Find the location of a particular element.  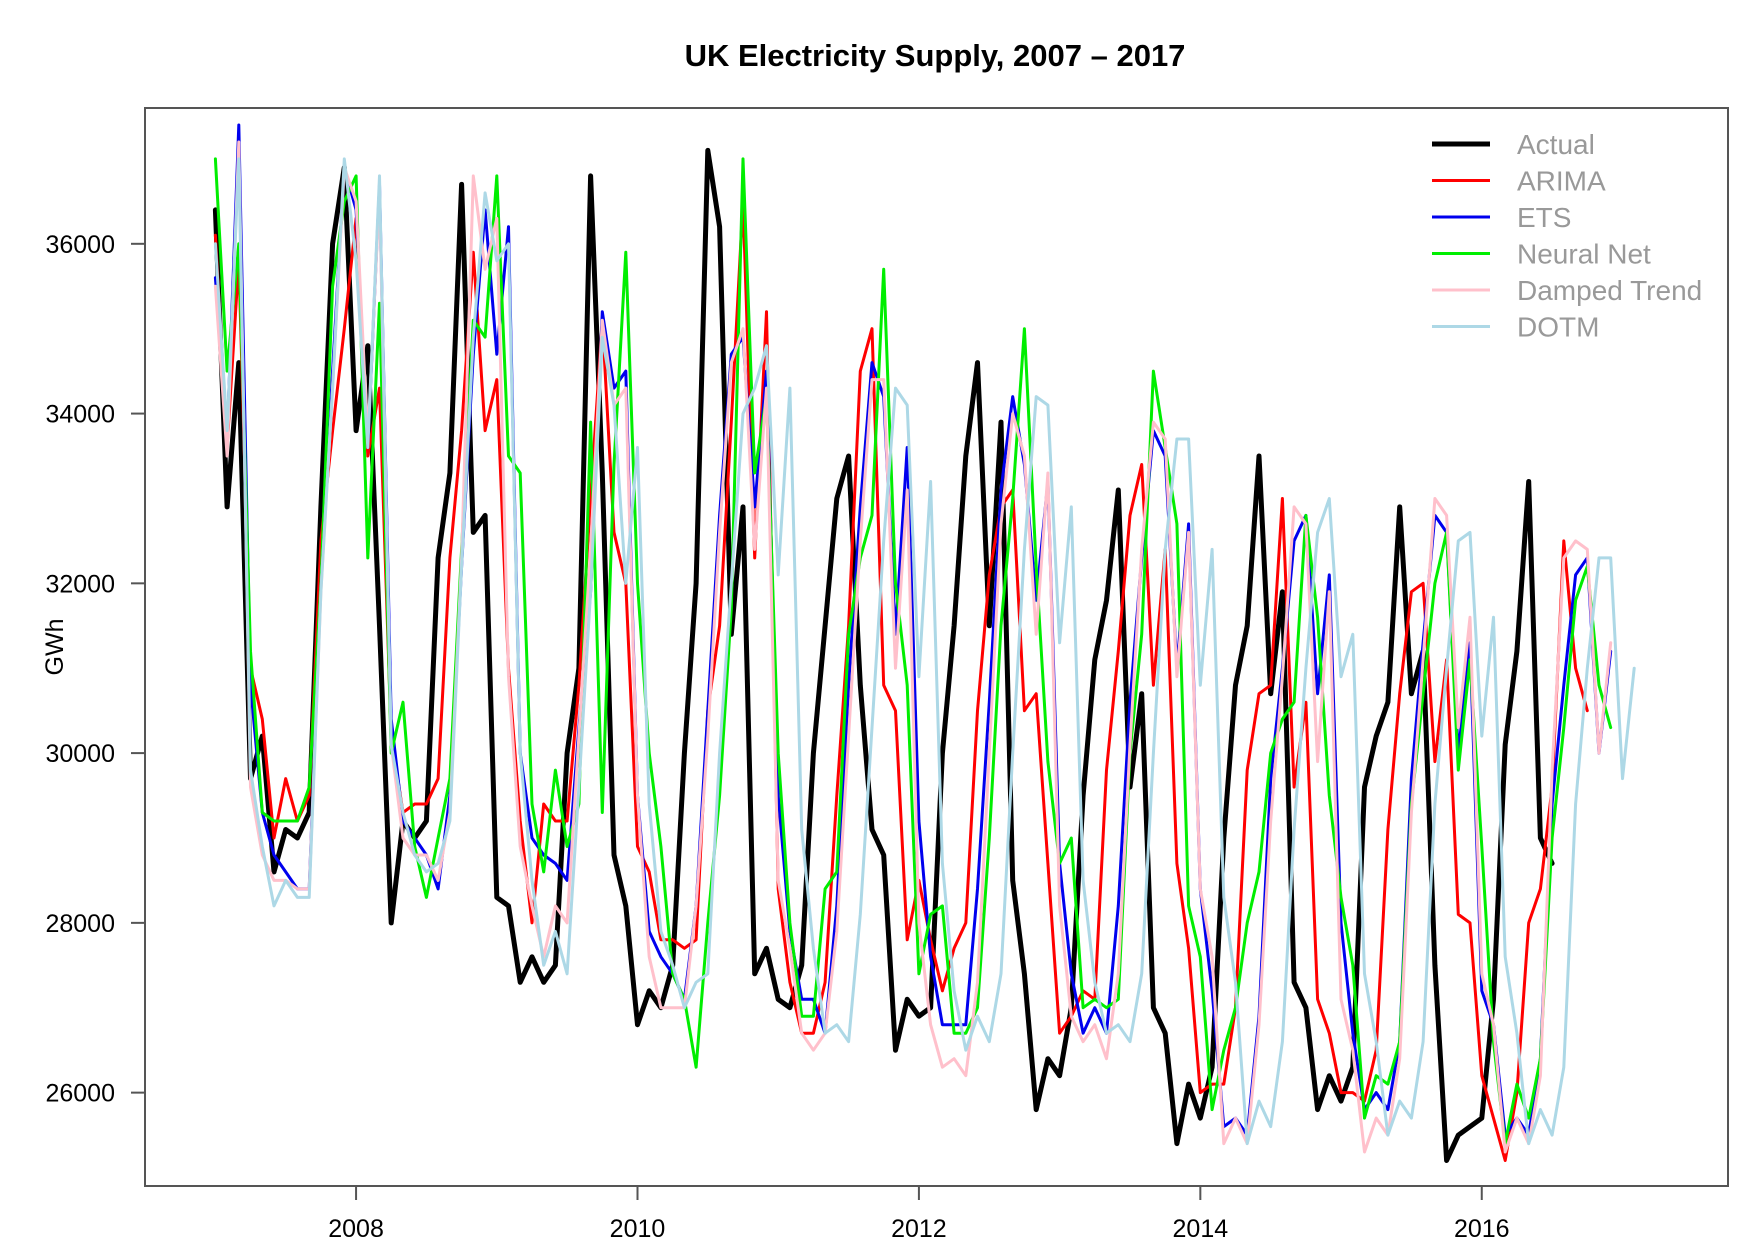

legend: Actual ARIMA ETS Neural Net Damped Trend DOTM is located at coordinates (1567, 236).